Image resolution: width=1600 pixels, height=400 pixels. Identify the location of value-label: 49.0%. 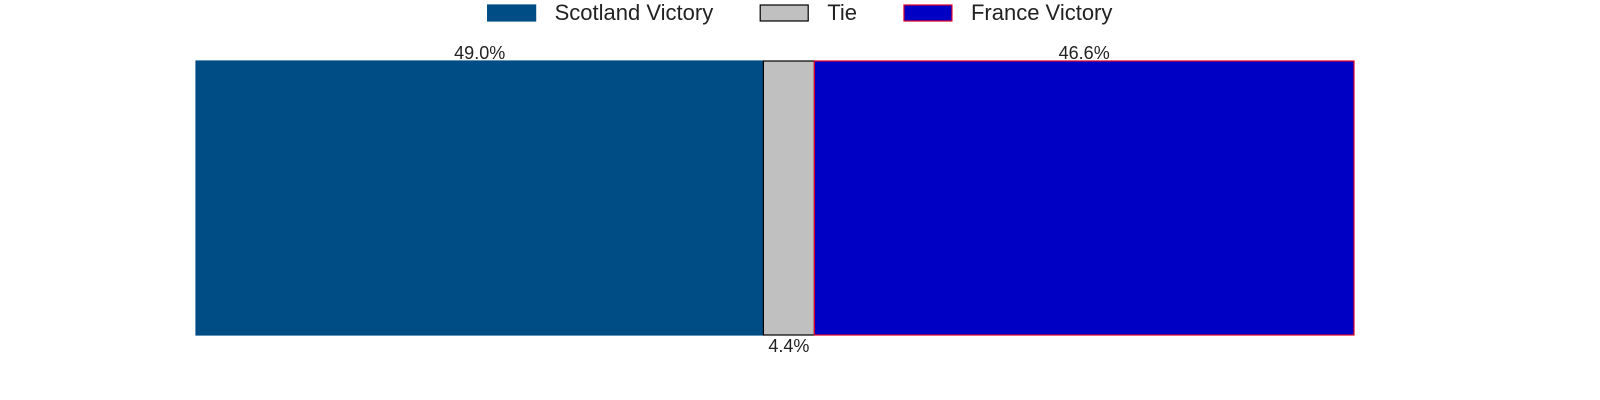
(479, 53).